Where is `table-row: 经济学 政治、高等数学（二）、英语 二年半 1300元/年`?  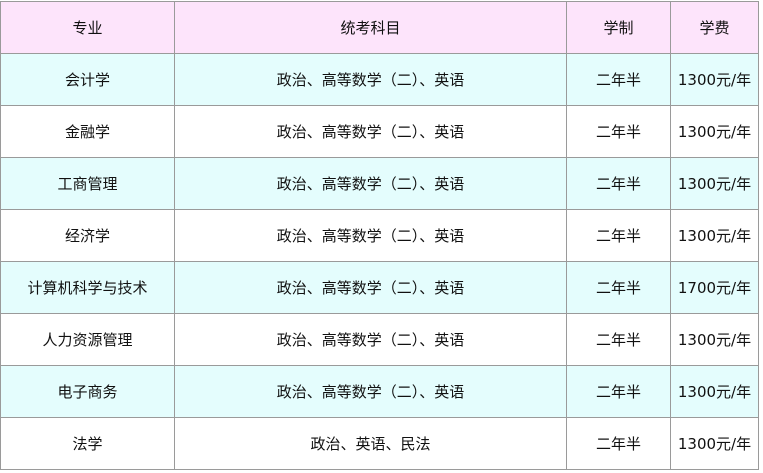
table-row: 经济学 政治、高等数学（二）、英语 二年半 1300元/年 is located at coordinates (379, 235).